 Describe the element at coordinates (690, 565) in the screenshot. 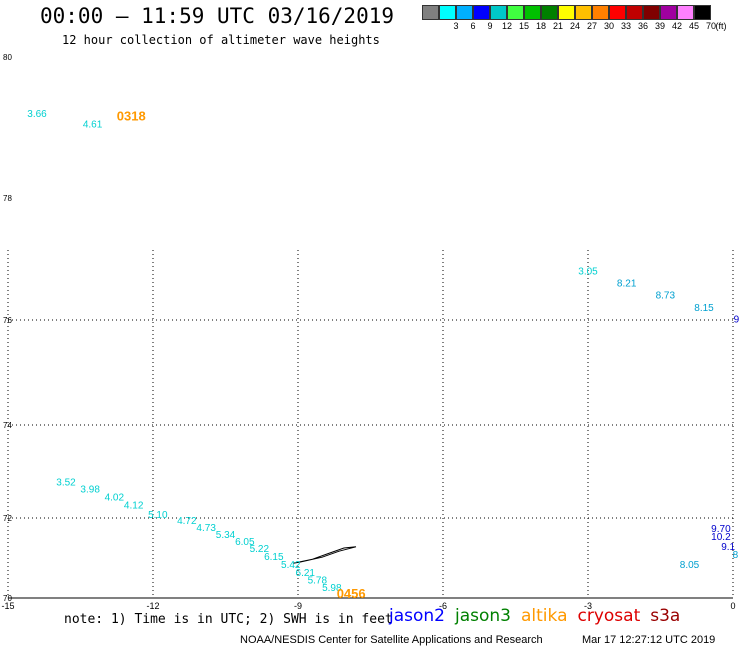

I see `swh-label: 8.05` at that location.